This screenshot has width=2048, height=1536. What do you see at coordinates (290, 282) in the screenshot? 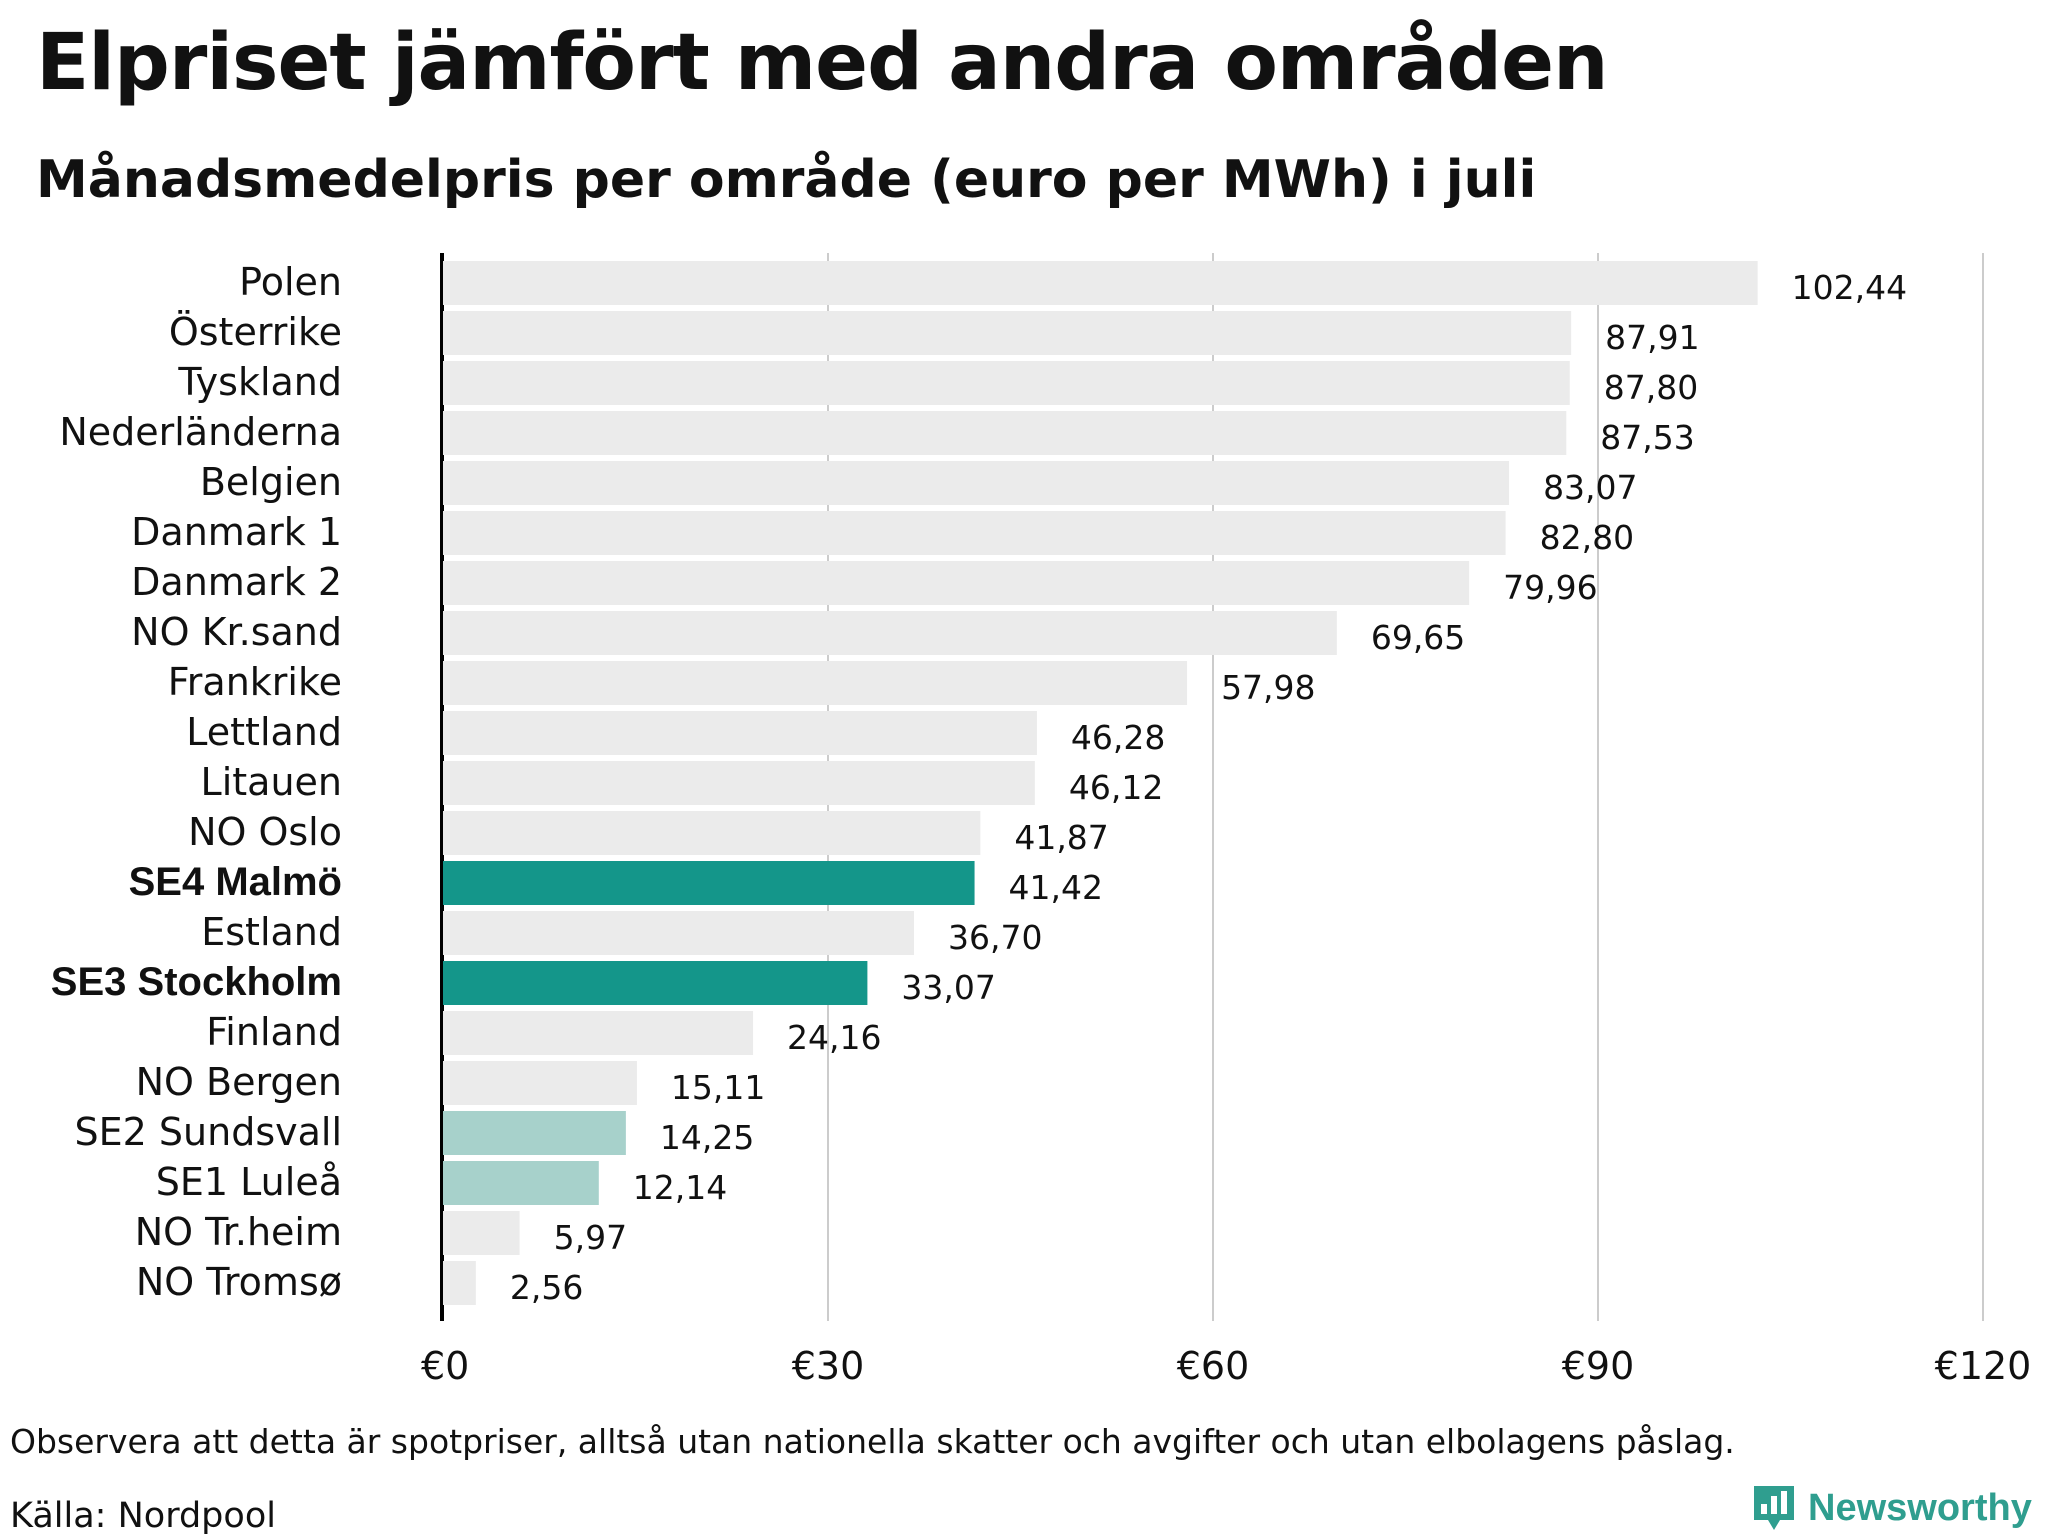
I see `category-label: Polen` at bounding box center [290, 282].